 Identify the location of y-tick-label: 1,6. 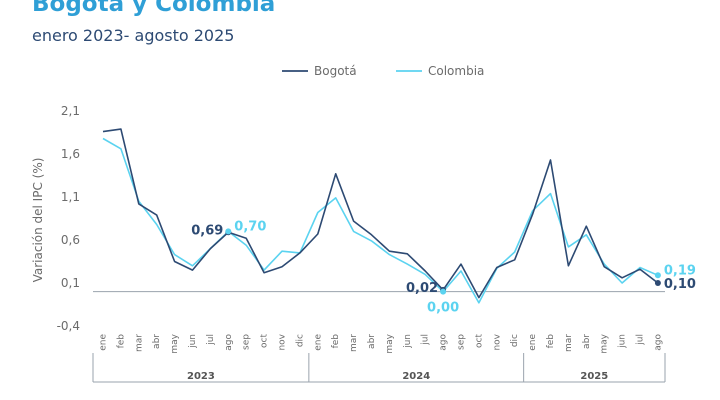
(70, 154).